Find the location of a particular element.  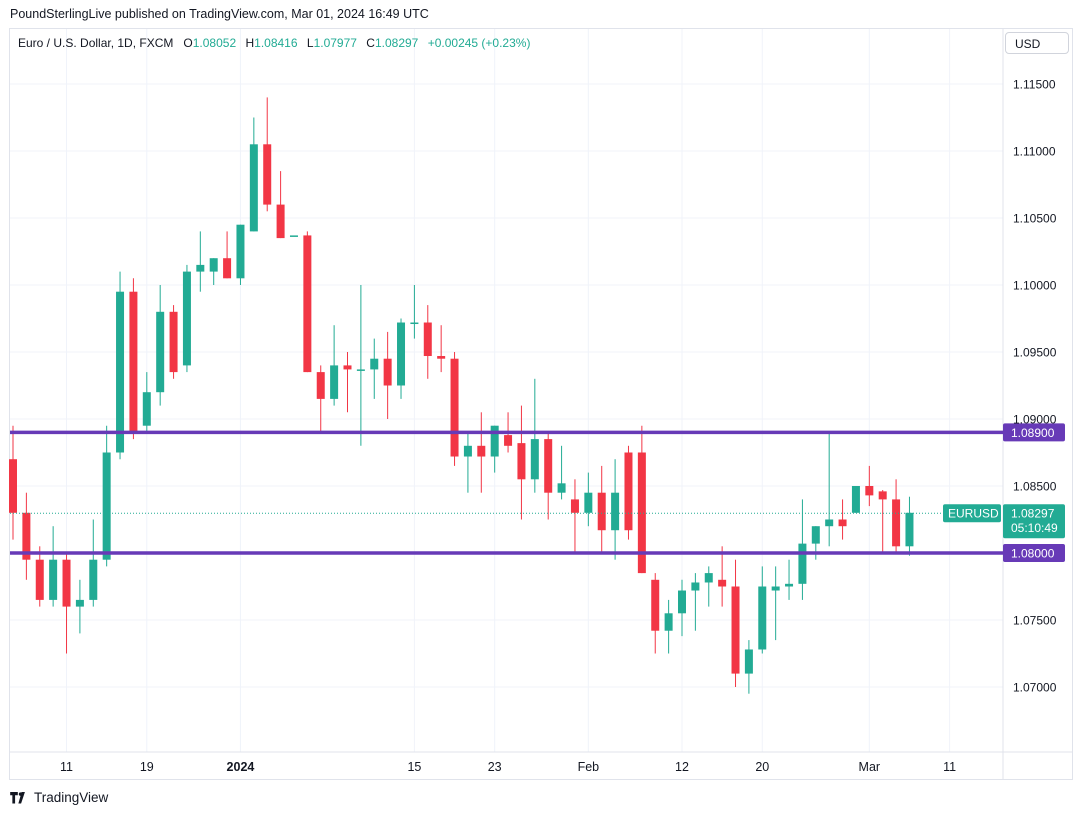

y-tick-label: 1.11500 is located at coordinates (1034, 85).